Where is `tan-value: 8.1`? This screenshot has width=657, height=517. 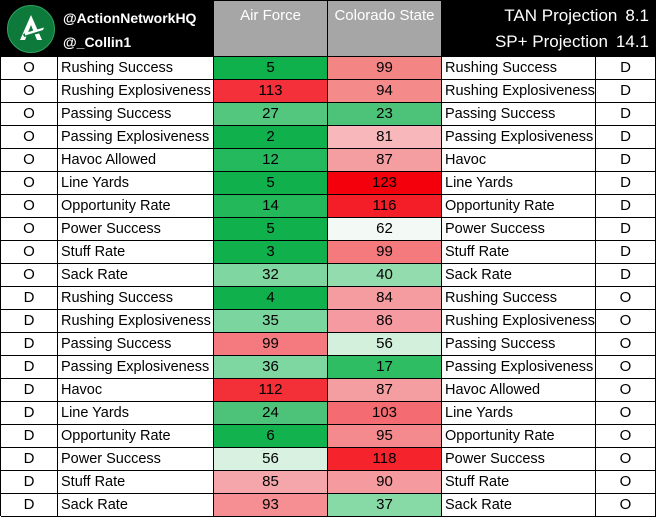 tan-value: 8.1 is located at coordinates (637, 15).